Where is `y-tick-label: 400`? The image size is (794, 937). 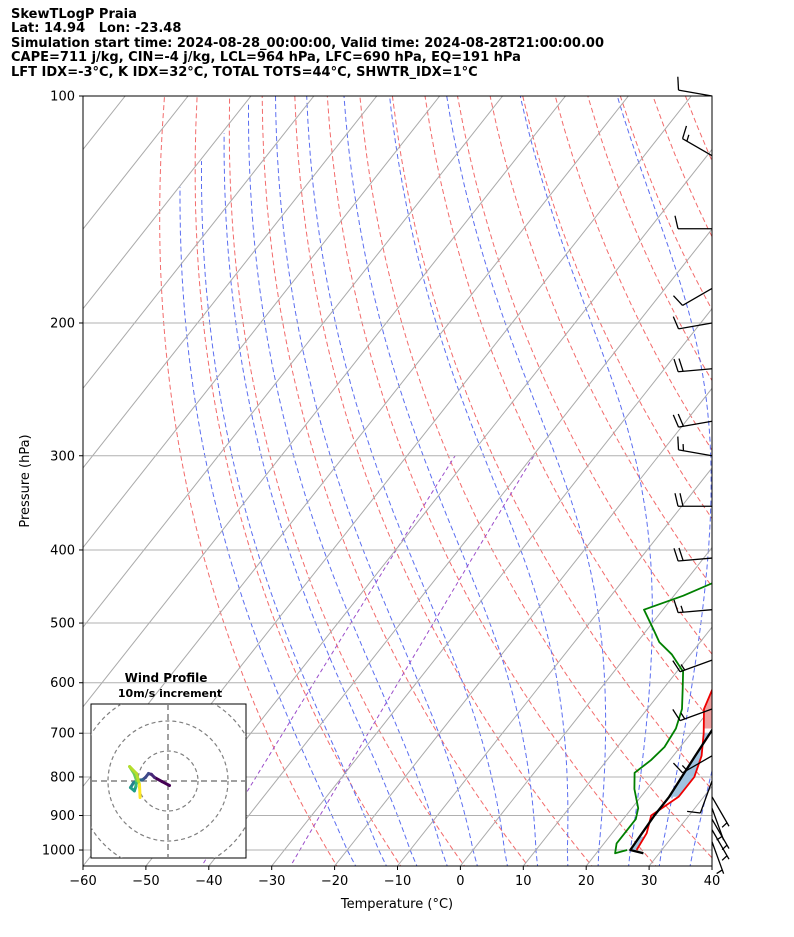
y-tick-label: 400 is located at coordinates (62, 550).